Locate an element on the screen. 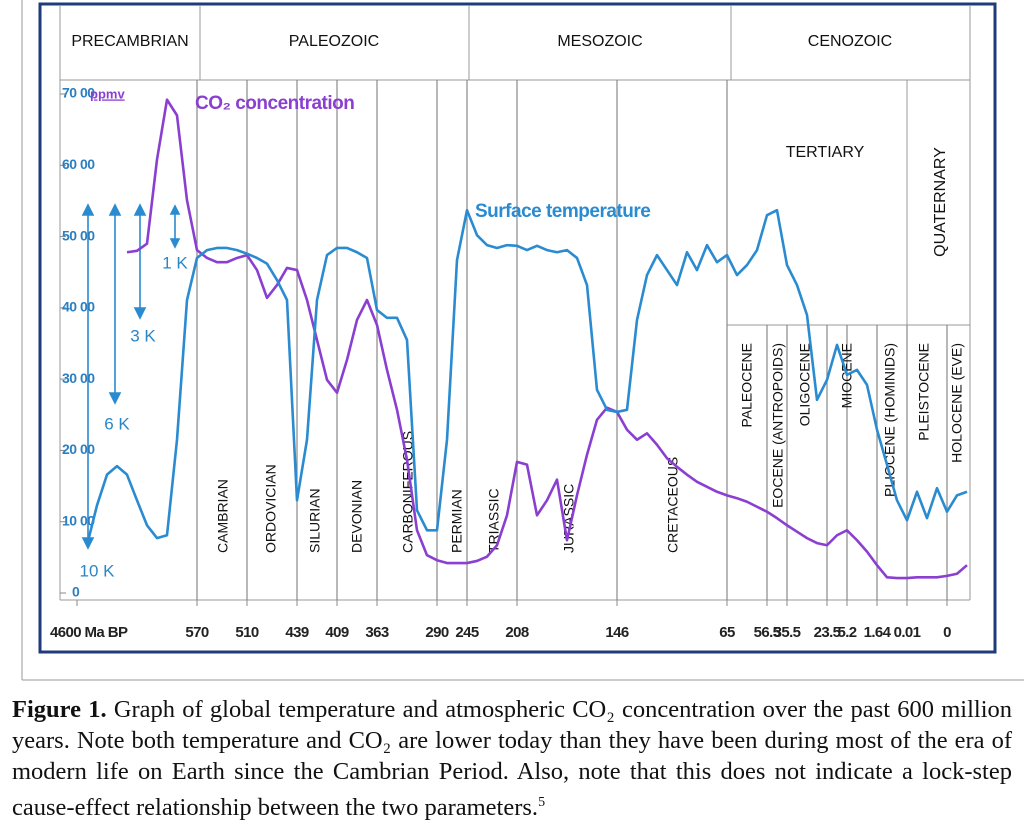  y-tick-label: 30 00 is located at coordinates (78, 378).